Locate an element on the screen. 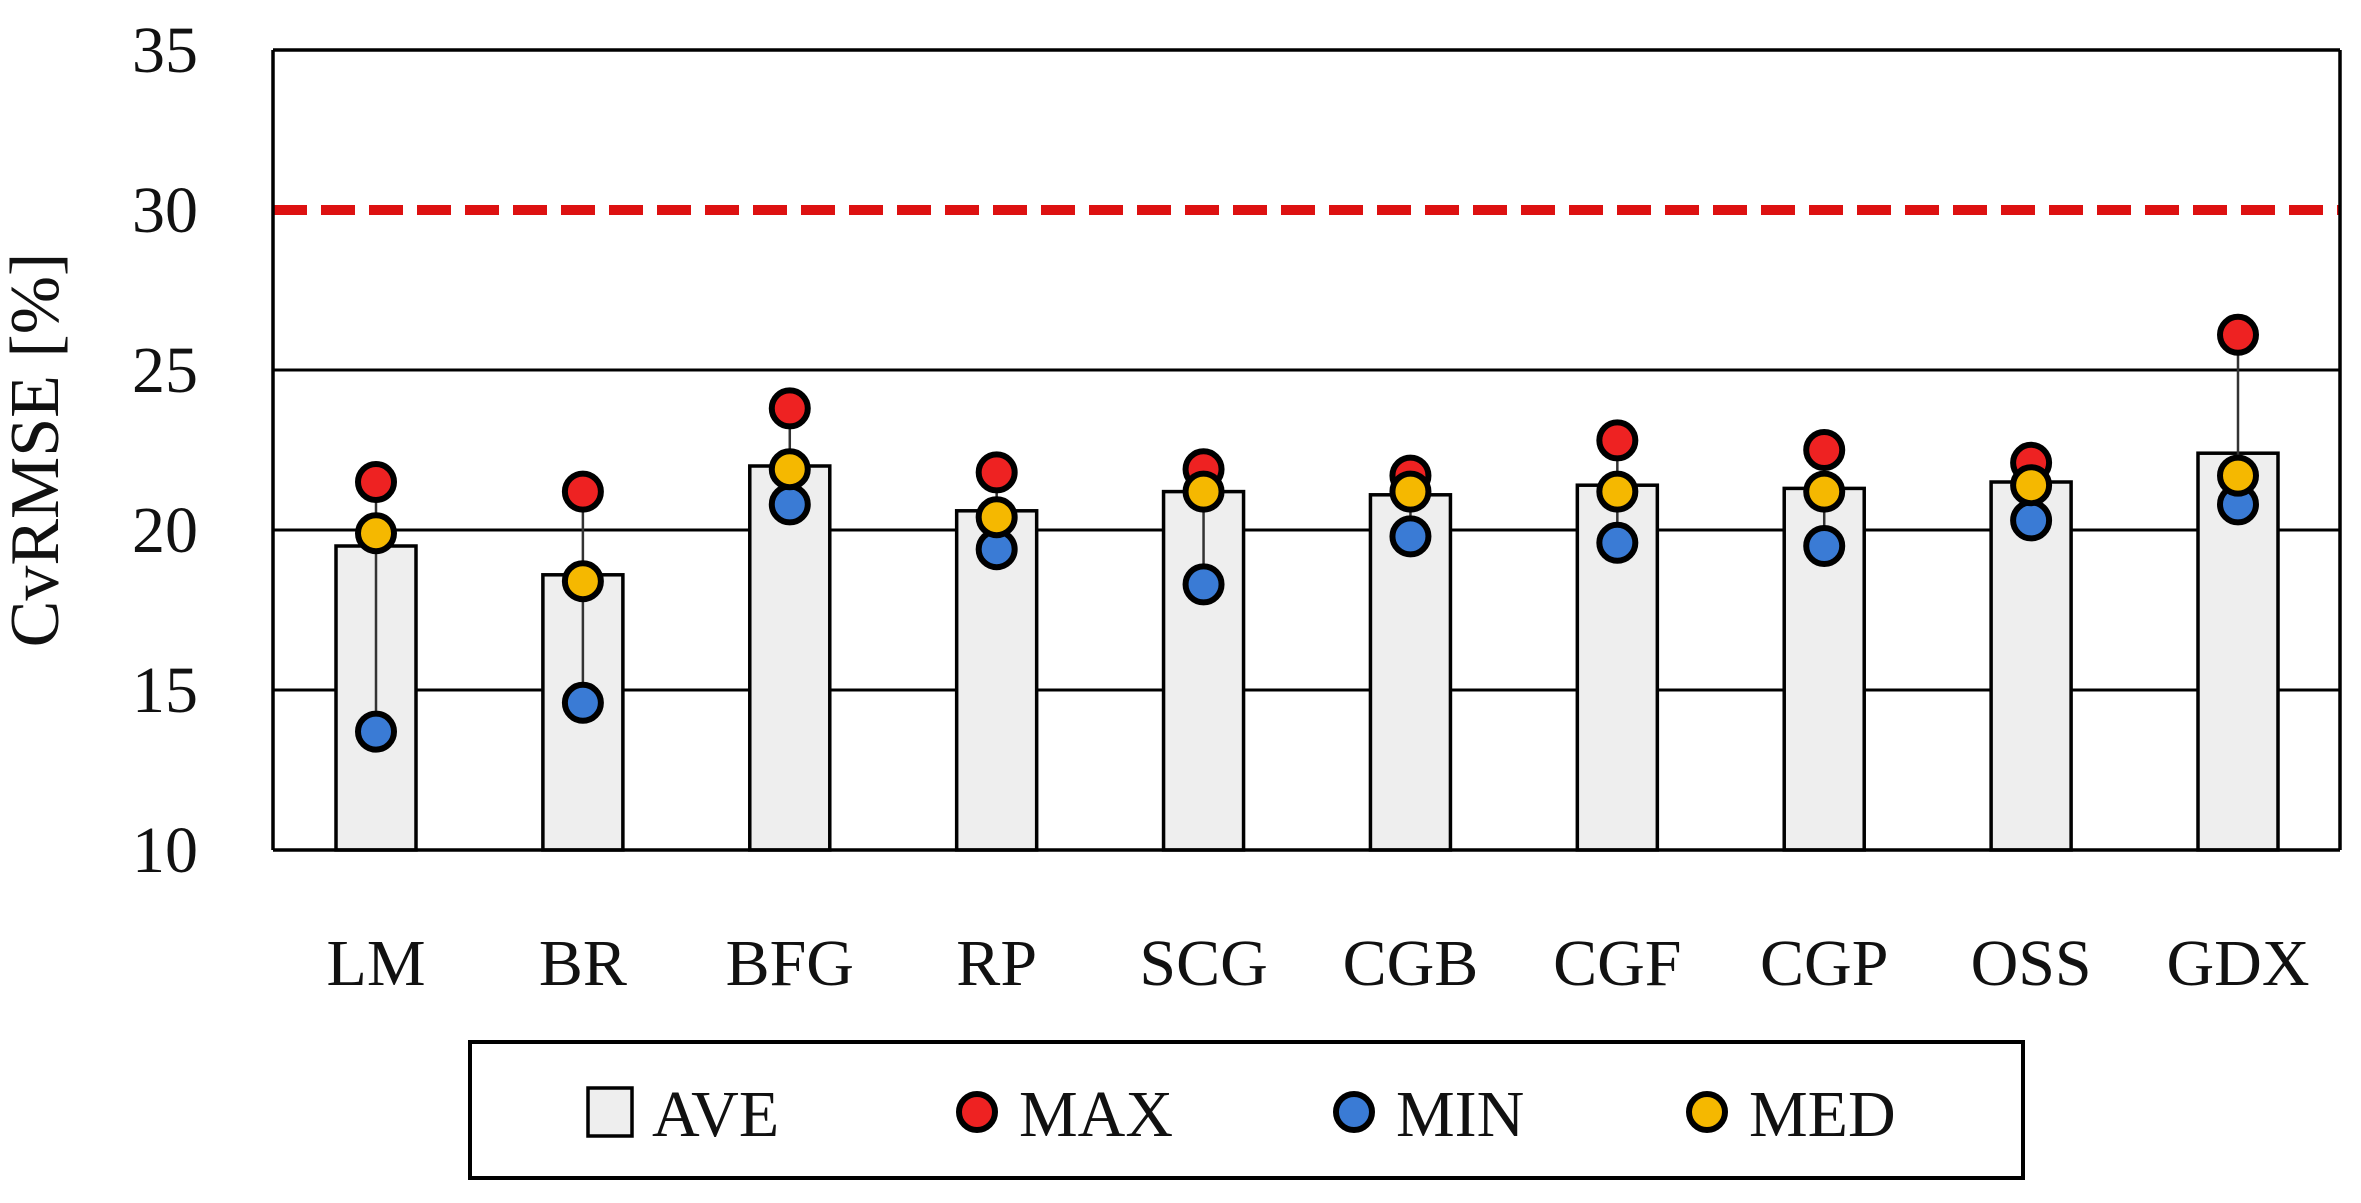  y-tick-label: 35 is located at coordinates (165, 50).